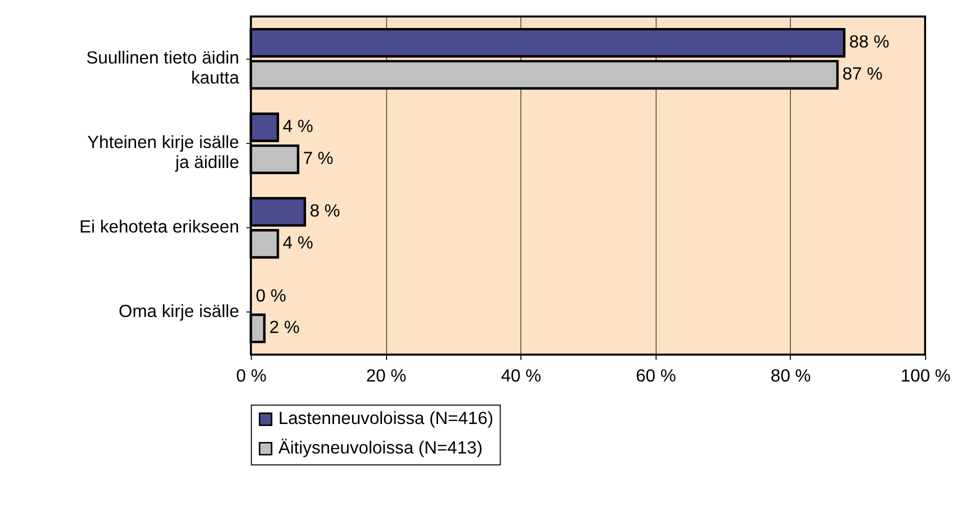  What do you see at coordinates (656, 376) in the screenshot?
I see `x-tick-label: 60 %` at bounding box center [656, 376].